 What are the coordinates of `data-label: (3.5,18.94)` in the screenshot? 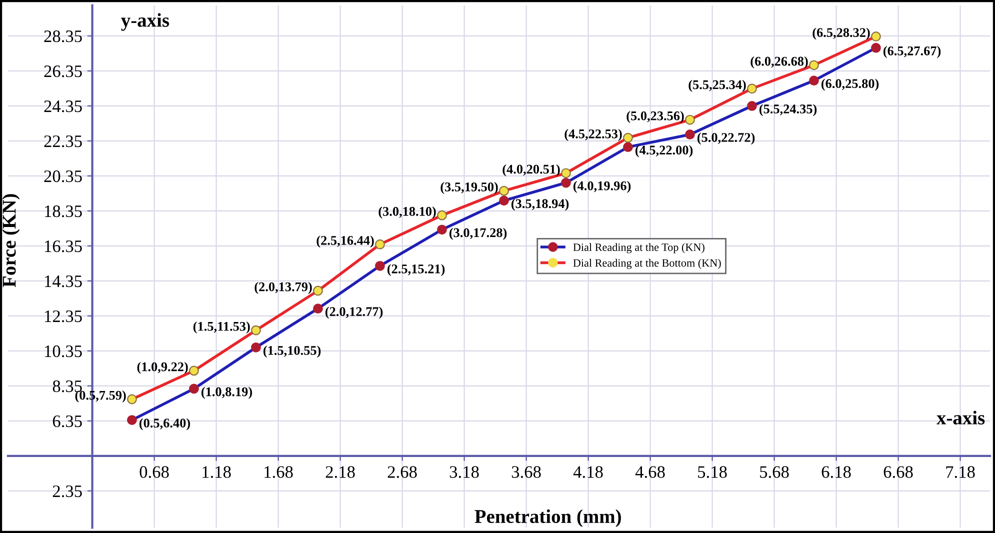 It's located at (540, 204).